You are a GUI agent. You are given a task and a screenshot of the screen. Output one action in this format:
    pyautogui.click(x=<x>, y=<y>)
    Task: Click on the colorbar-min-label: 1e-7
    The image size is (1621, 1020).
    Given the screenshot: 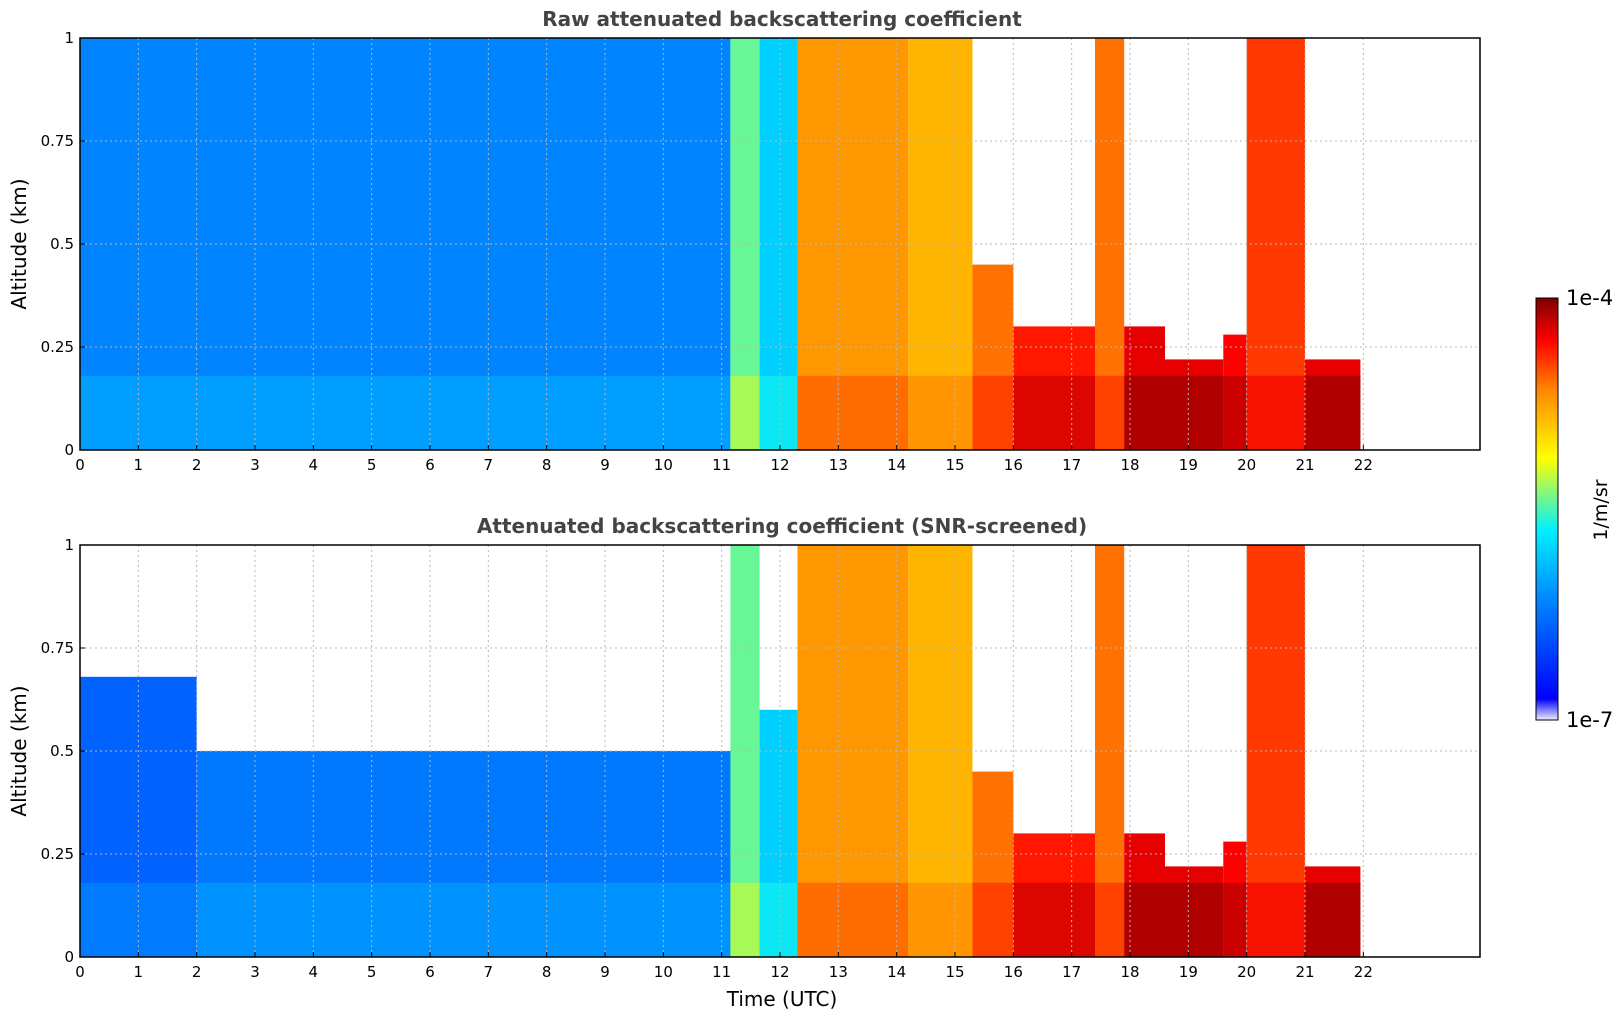 What is the action you would take?
    pyautogui.click(x=1589, y=720)
    